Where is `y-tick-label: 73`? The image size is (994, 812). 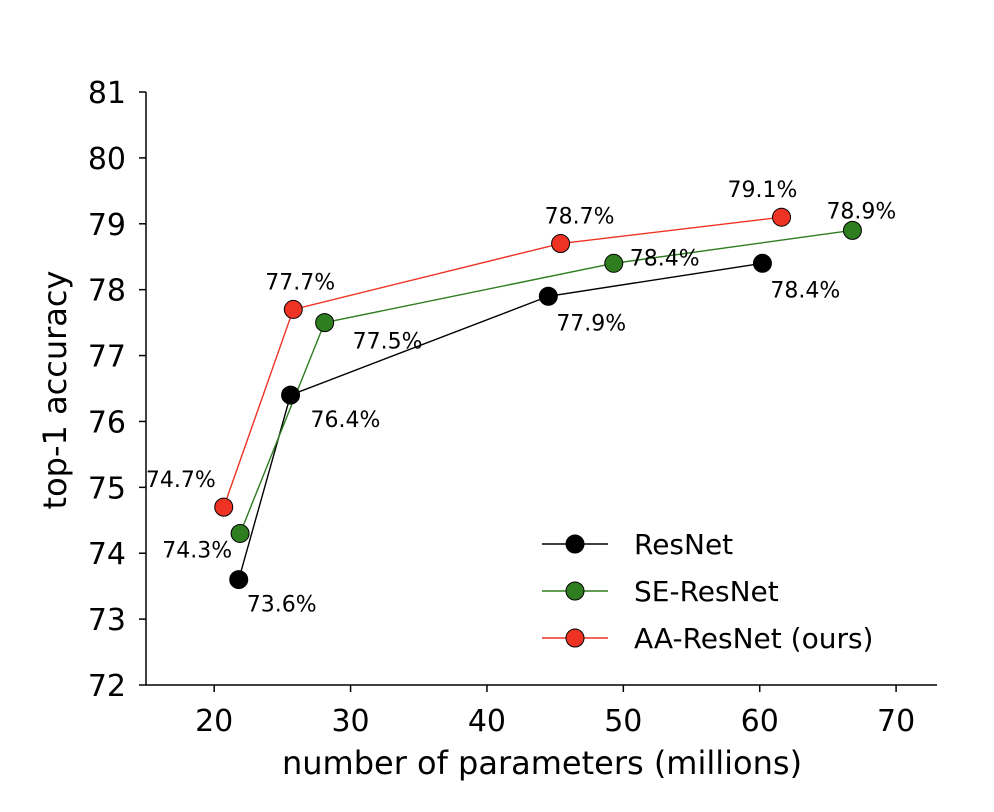 y-tick-label: 73 is located at coordinates (107, 620).